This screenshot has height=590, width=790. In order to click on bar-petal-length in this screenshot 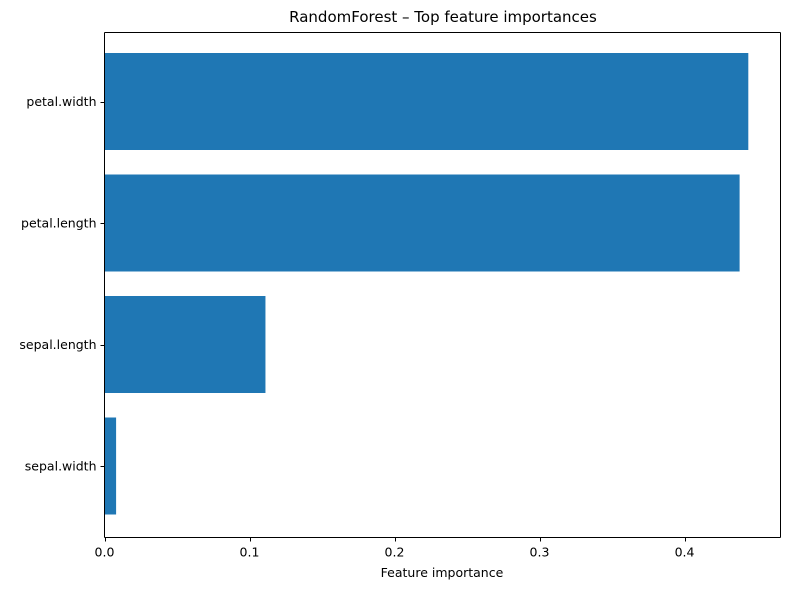, I will do `click(422, 223)`.